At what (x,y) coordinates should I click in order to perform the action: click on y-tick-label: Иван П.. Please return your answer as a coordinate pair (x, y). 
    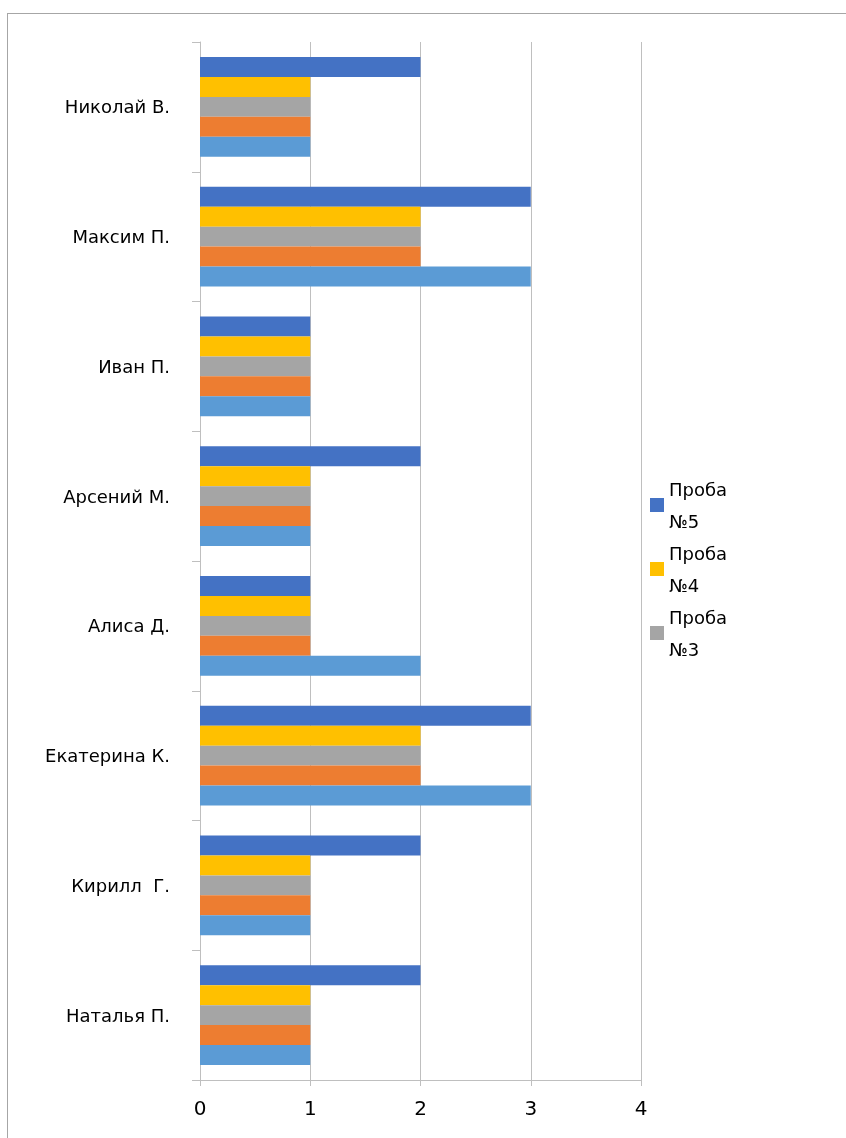
    Looking at the image, I should click on (134, 366).